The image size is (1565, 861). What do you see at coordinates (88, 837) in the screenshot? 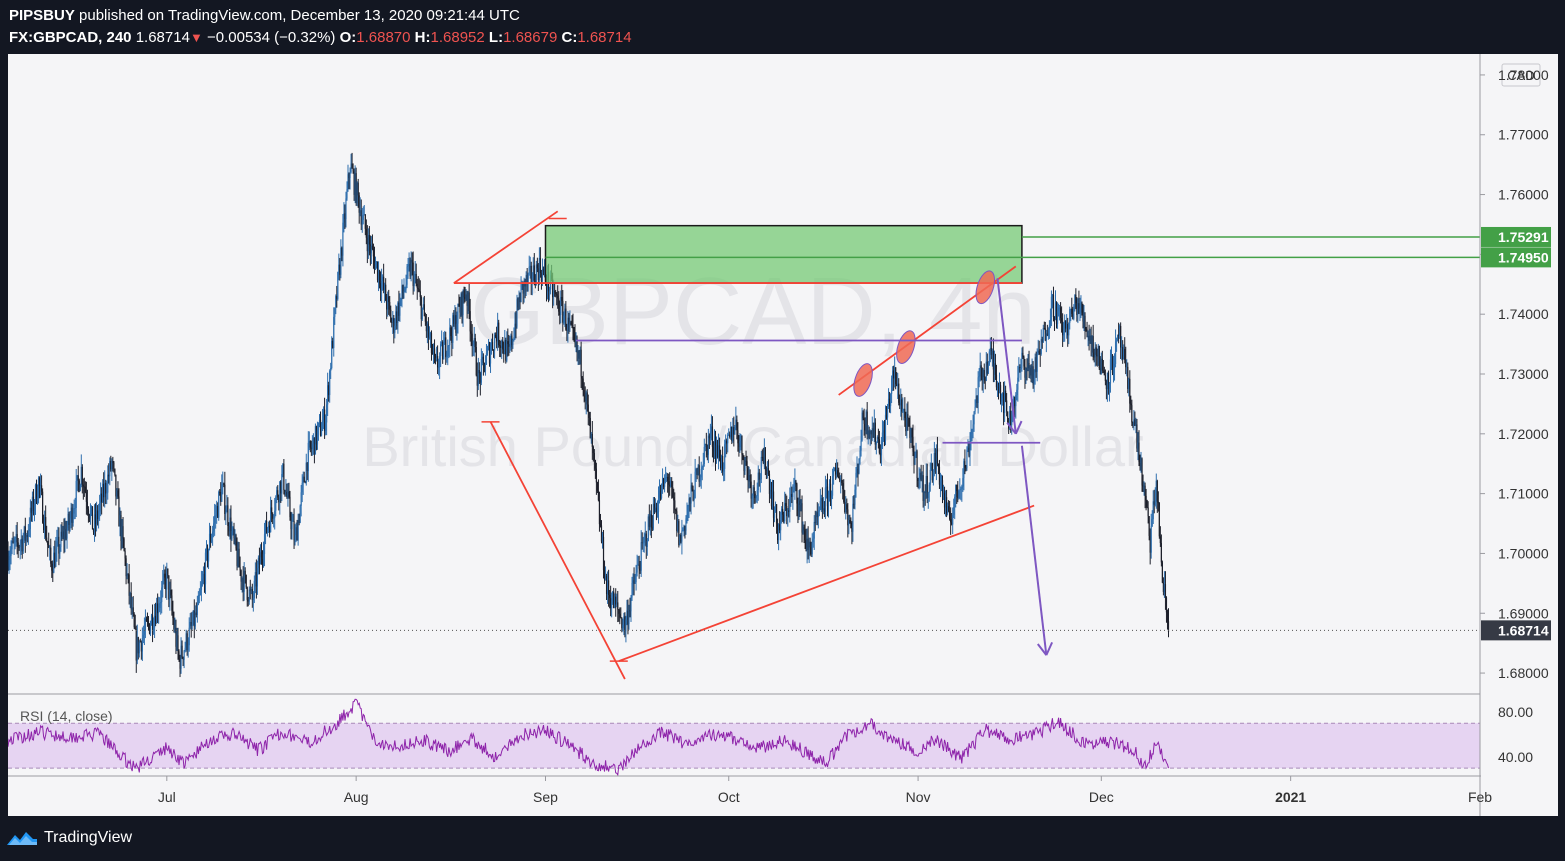
I see `tradingview-brand: TradingView` at bounding box center [88, 837].